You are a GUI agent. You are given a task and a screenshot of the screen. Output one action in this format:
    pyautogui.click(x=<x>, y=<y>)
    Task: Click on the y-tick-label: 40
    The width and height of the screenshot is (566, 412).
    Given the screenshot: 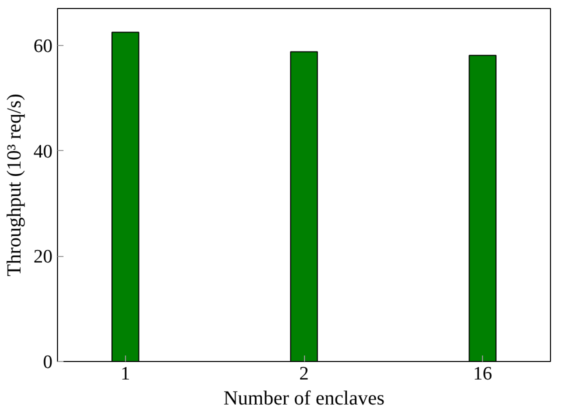 What is the action you would take?
    pyautogui.click(x=43, y=151)
    